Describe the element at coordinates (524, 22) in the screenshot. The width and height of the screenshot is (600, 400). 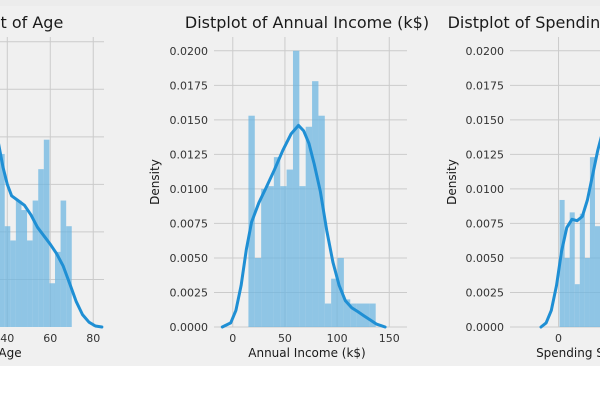
I see `chart-title: Distplot of Spending Score (1-100)` at that location.